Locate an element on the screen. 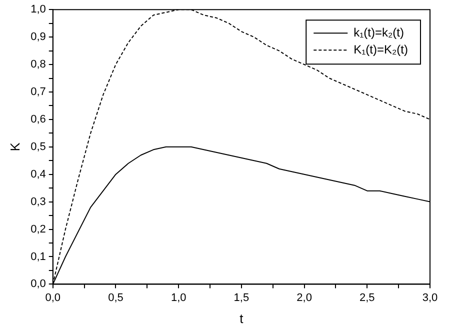  y-tick-label: 0,0 is located at coordinates (38, 284).